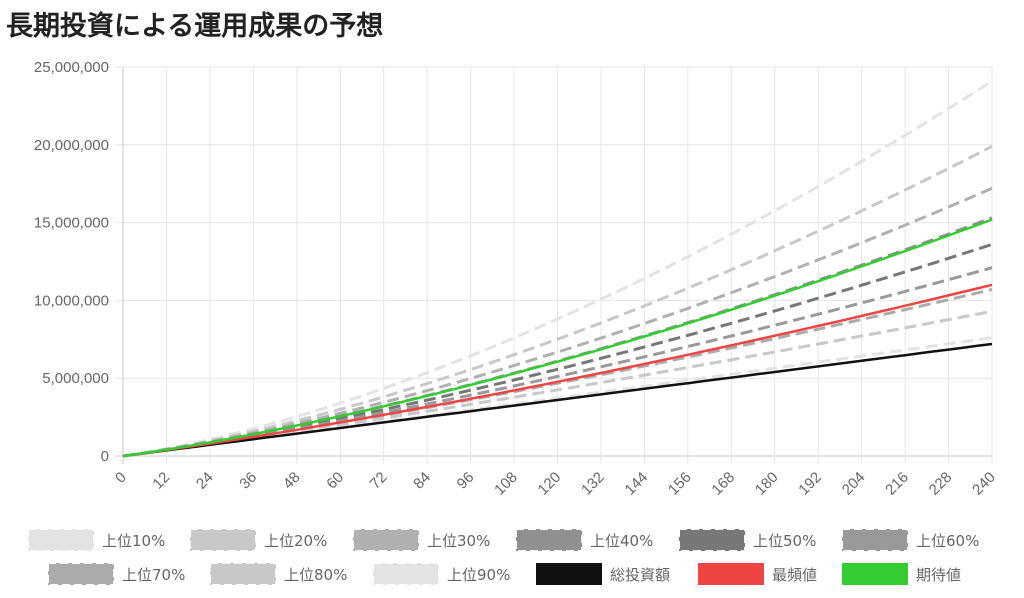 This screenshot has height=598, width=1024. Describe the element at coordinates (441, 574) in the screenshot. I see `legend-item: 上位90%` at that location.